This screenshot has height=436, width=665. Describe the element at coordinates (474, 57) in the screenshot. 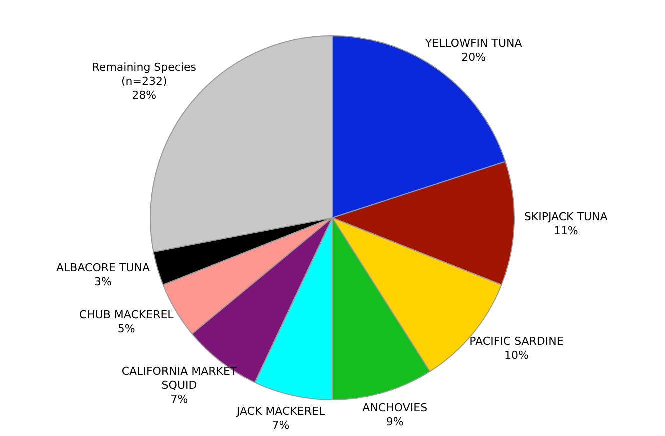

I see `data-label: 20%` at that location.